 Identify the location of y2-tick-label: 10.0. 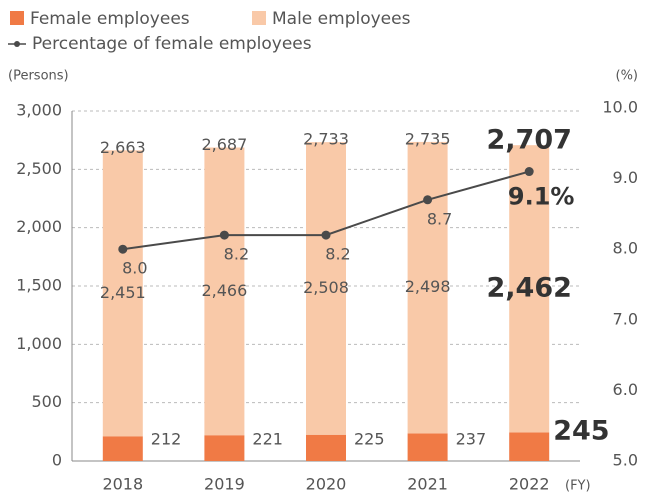
(620, 107).